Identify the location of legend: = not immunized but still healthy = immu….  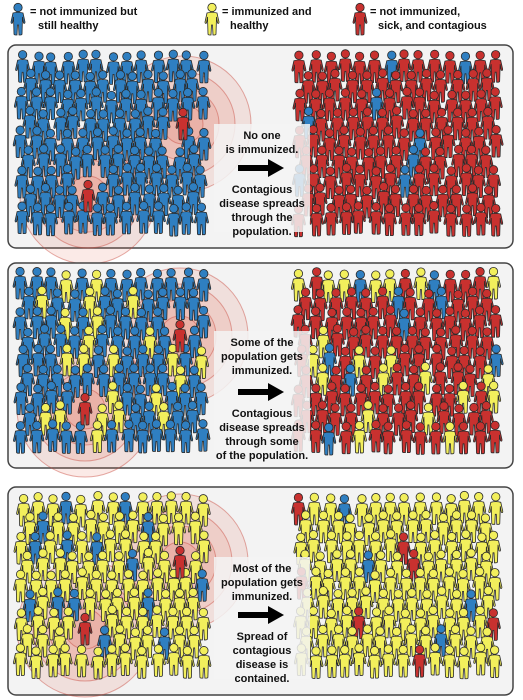
(248, 19).